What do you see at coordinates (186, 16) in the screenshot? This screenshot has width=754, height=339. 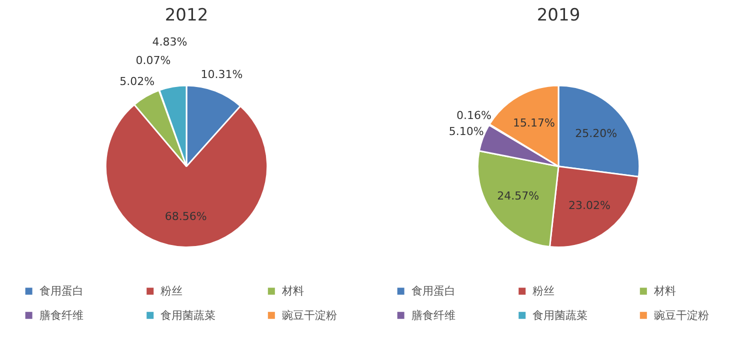 I see `chart-title: 2012` at bounding box center [186, 16].